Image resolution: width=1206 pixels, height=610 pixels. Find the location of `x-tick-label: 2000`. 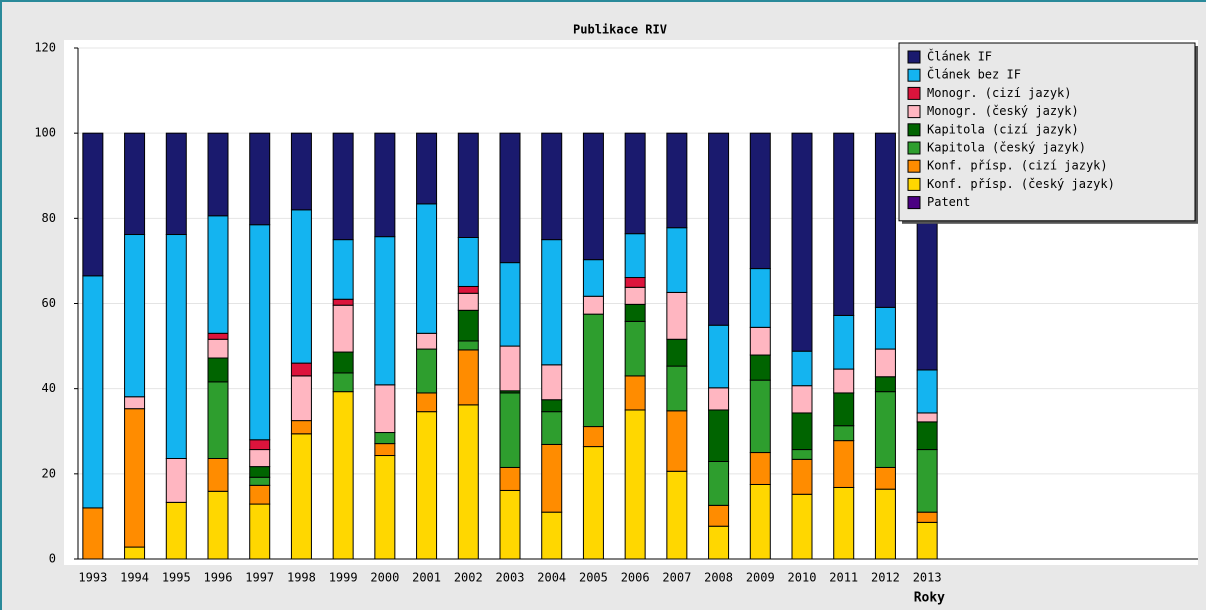

x-tick-label: 2000 is located at coordinates (384, 578).